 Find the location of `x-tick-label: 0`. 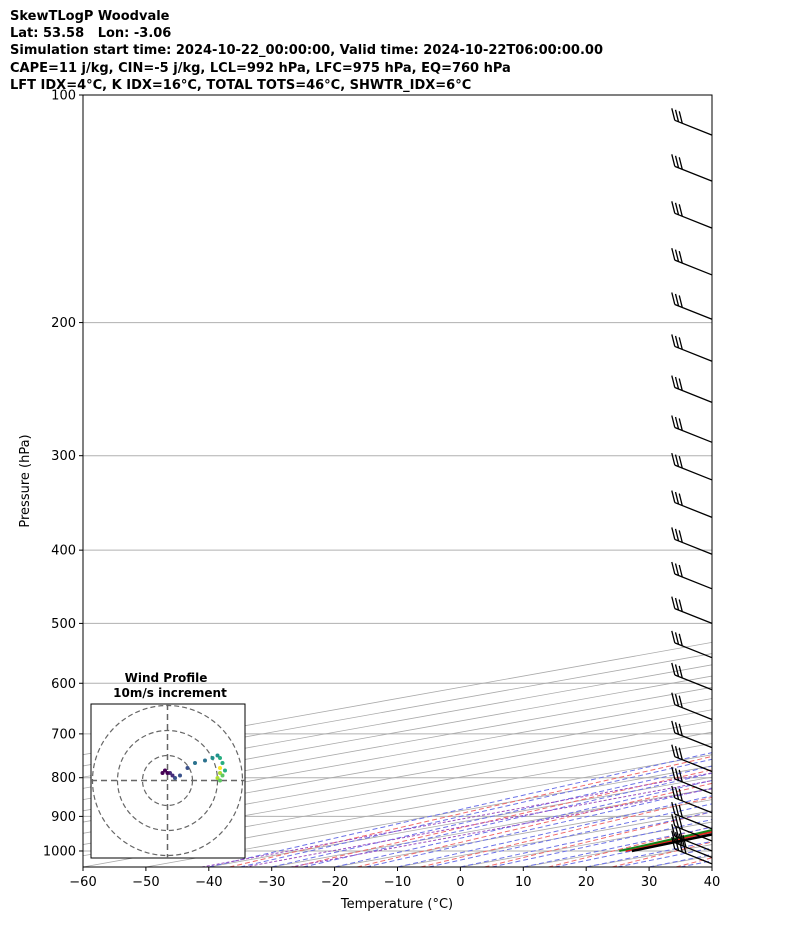

x-tick-label: 0 is located at coordinates (460, 882).